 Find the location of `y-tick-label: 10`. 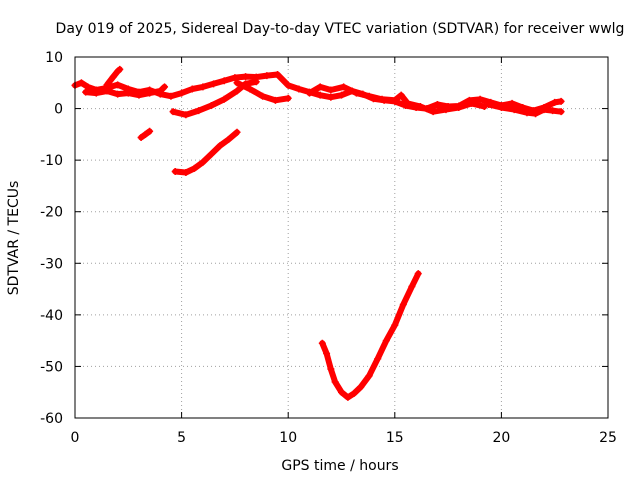

y-tick-label: 10 is located at coordinates (54, 58).